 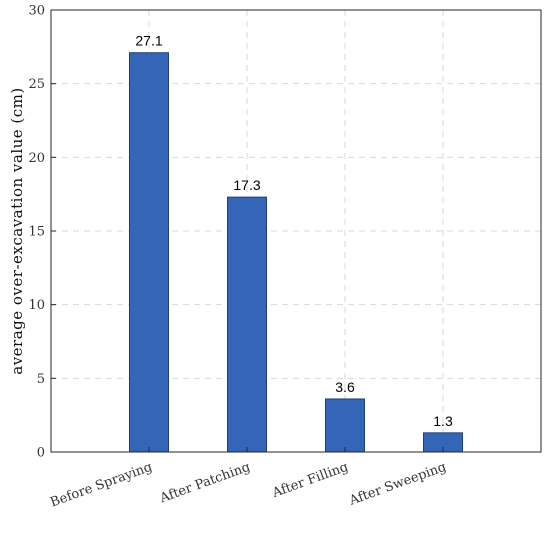 What do you see at coordinates (101, 485) in the screenshot?
I see `x-tick-label: Before Spraying` at bounding box center [101, 485].